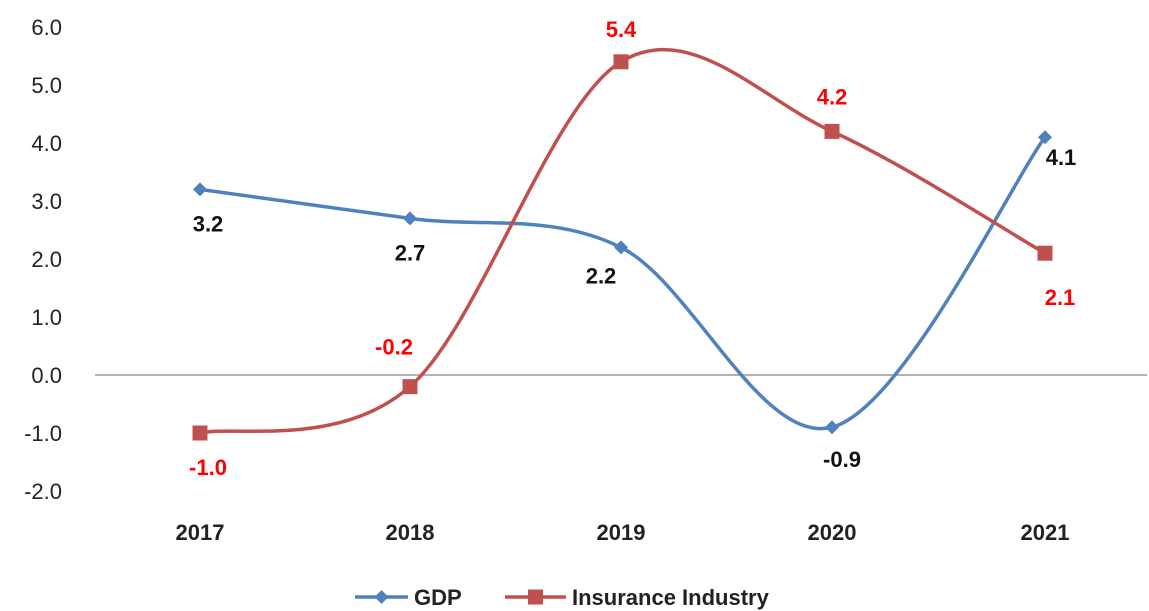 The height and width of the screenshot is (611, 1149). Describe the element at coordinates (46, 27) in the screenshot. I see `y-tick-label: 6.0` at that location.